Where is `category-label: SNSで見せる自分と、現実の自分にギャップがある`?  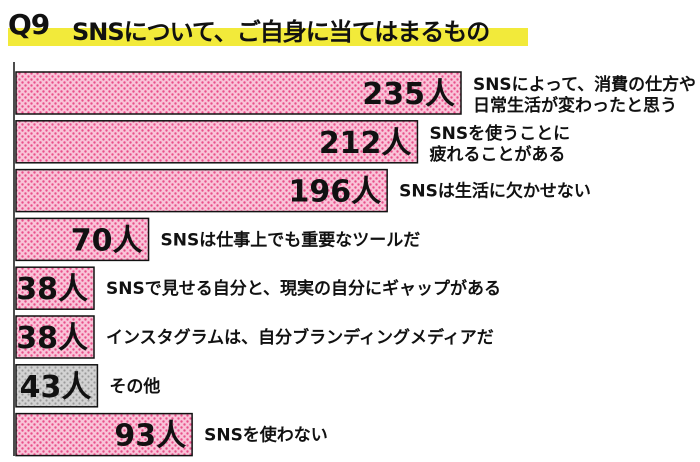 category-label: SNSで見せる自分と、現実の自分にギャップがある is located at coordinates (303, 288).